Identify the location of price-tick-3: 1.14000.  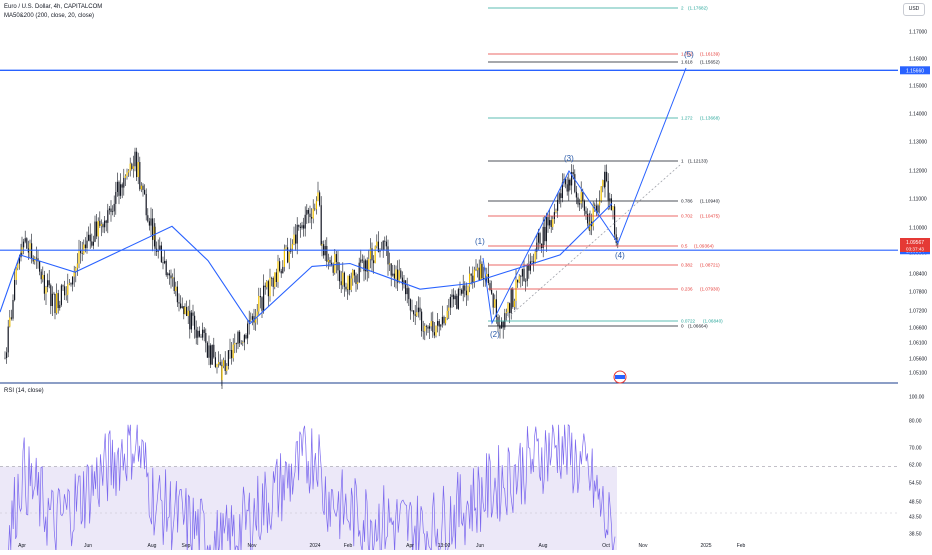
(918, 115).